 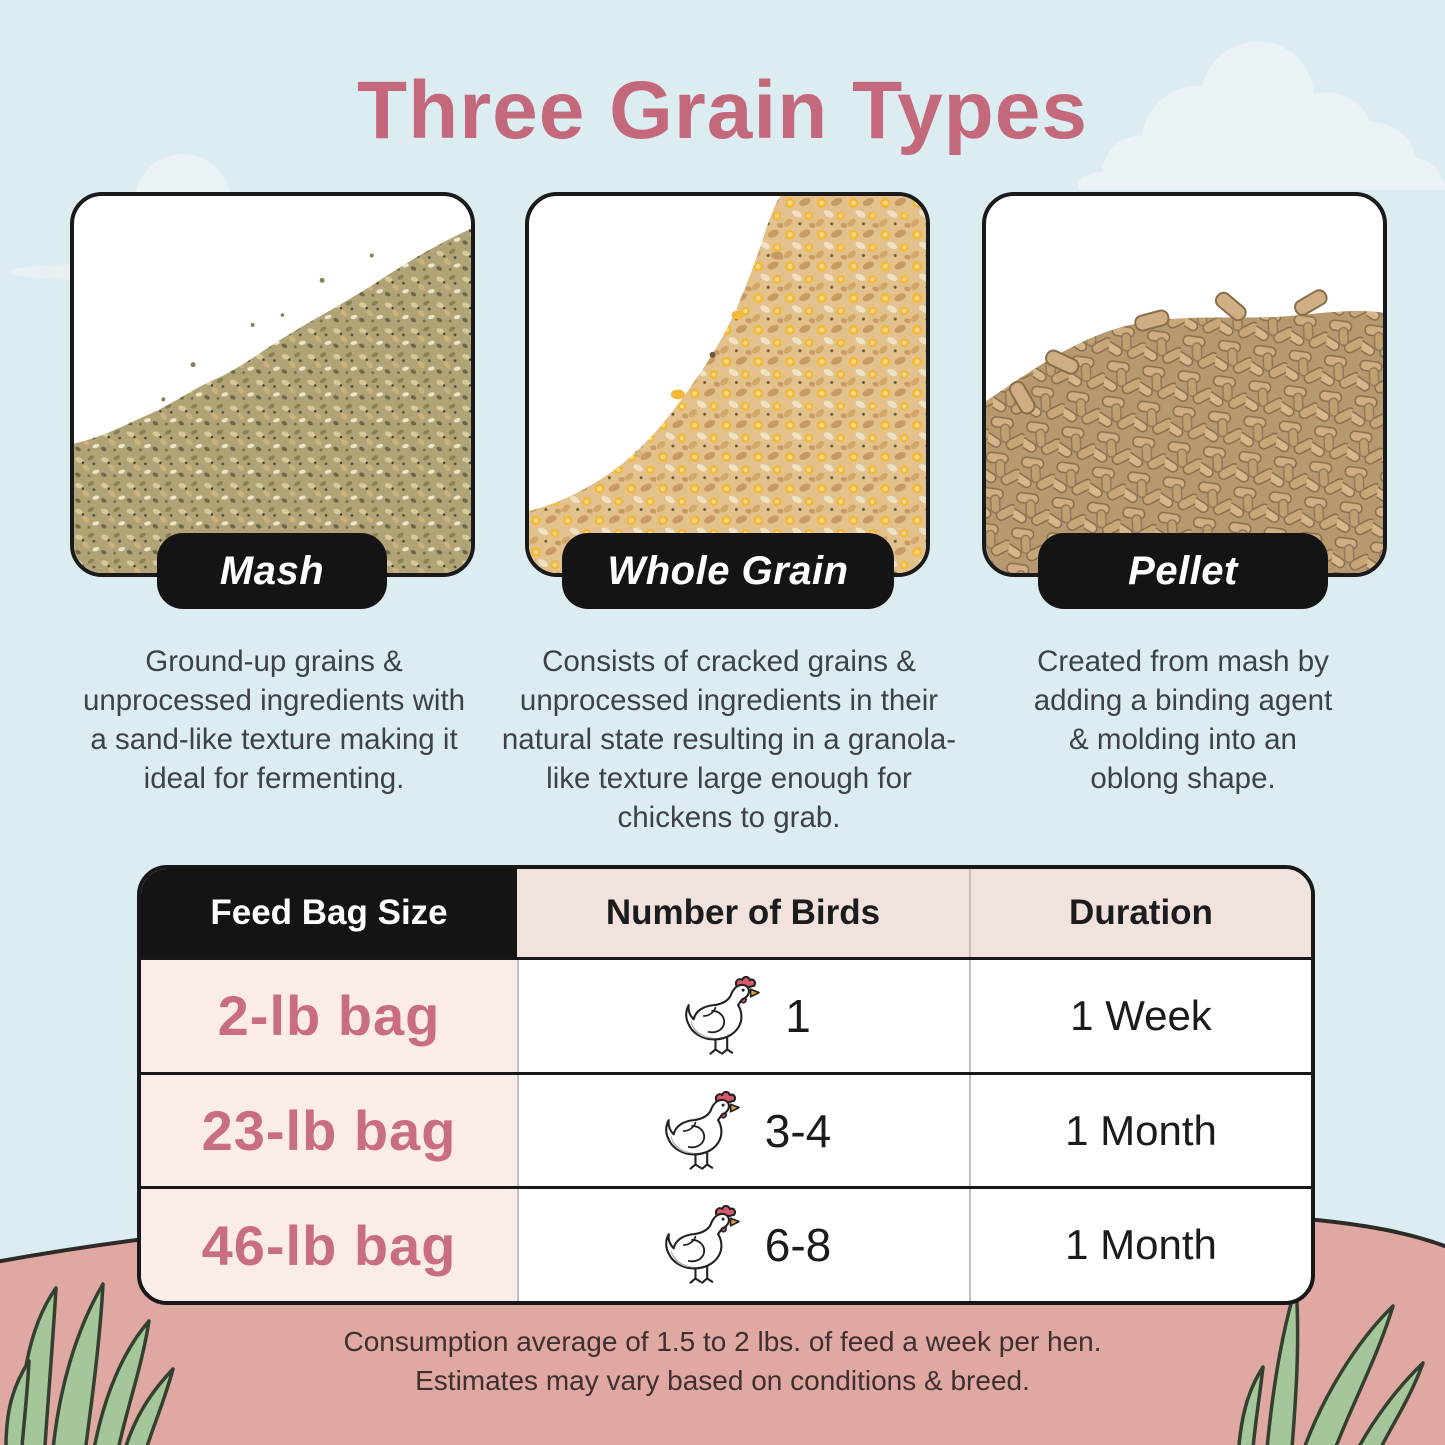 I want to click on page-title: Three Grain Types, so click(x=722, y=110).